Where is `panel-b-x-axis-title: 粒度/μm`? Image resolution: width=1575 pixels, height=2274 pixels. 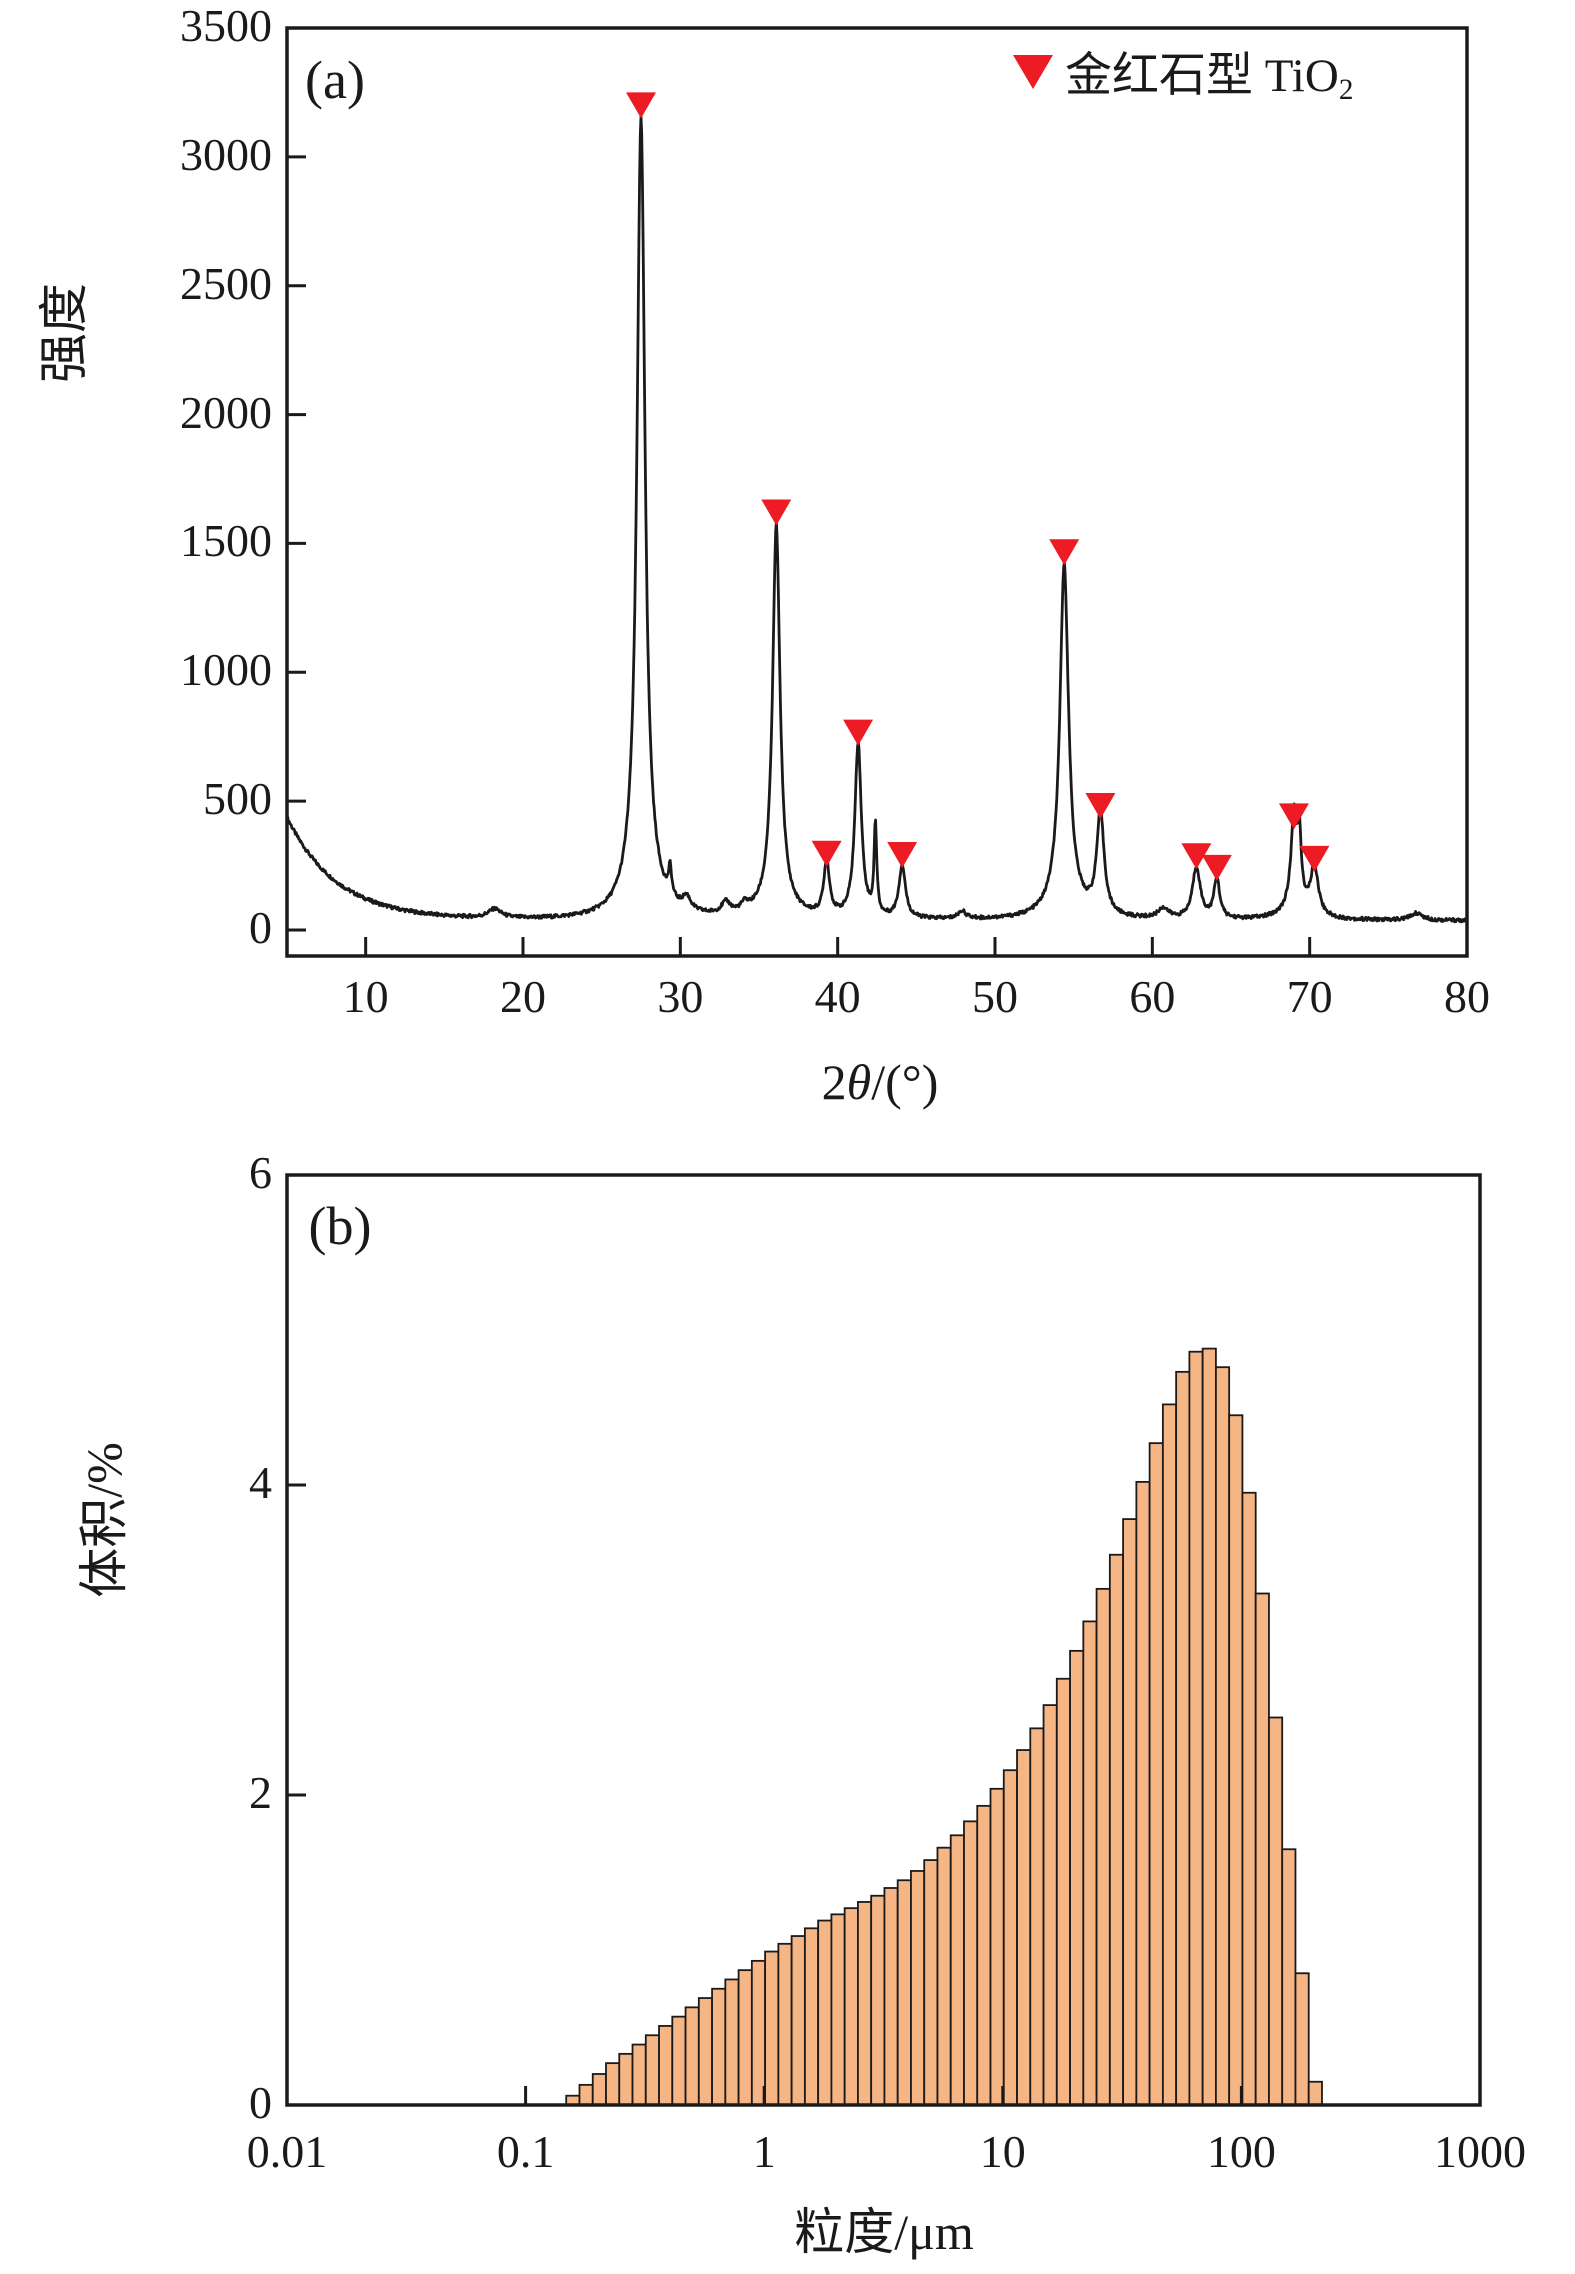 panel-b-x-axis-title: 粒度/μm is located at coordinates (884, 2232).